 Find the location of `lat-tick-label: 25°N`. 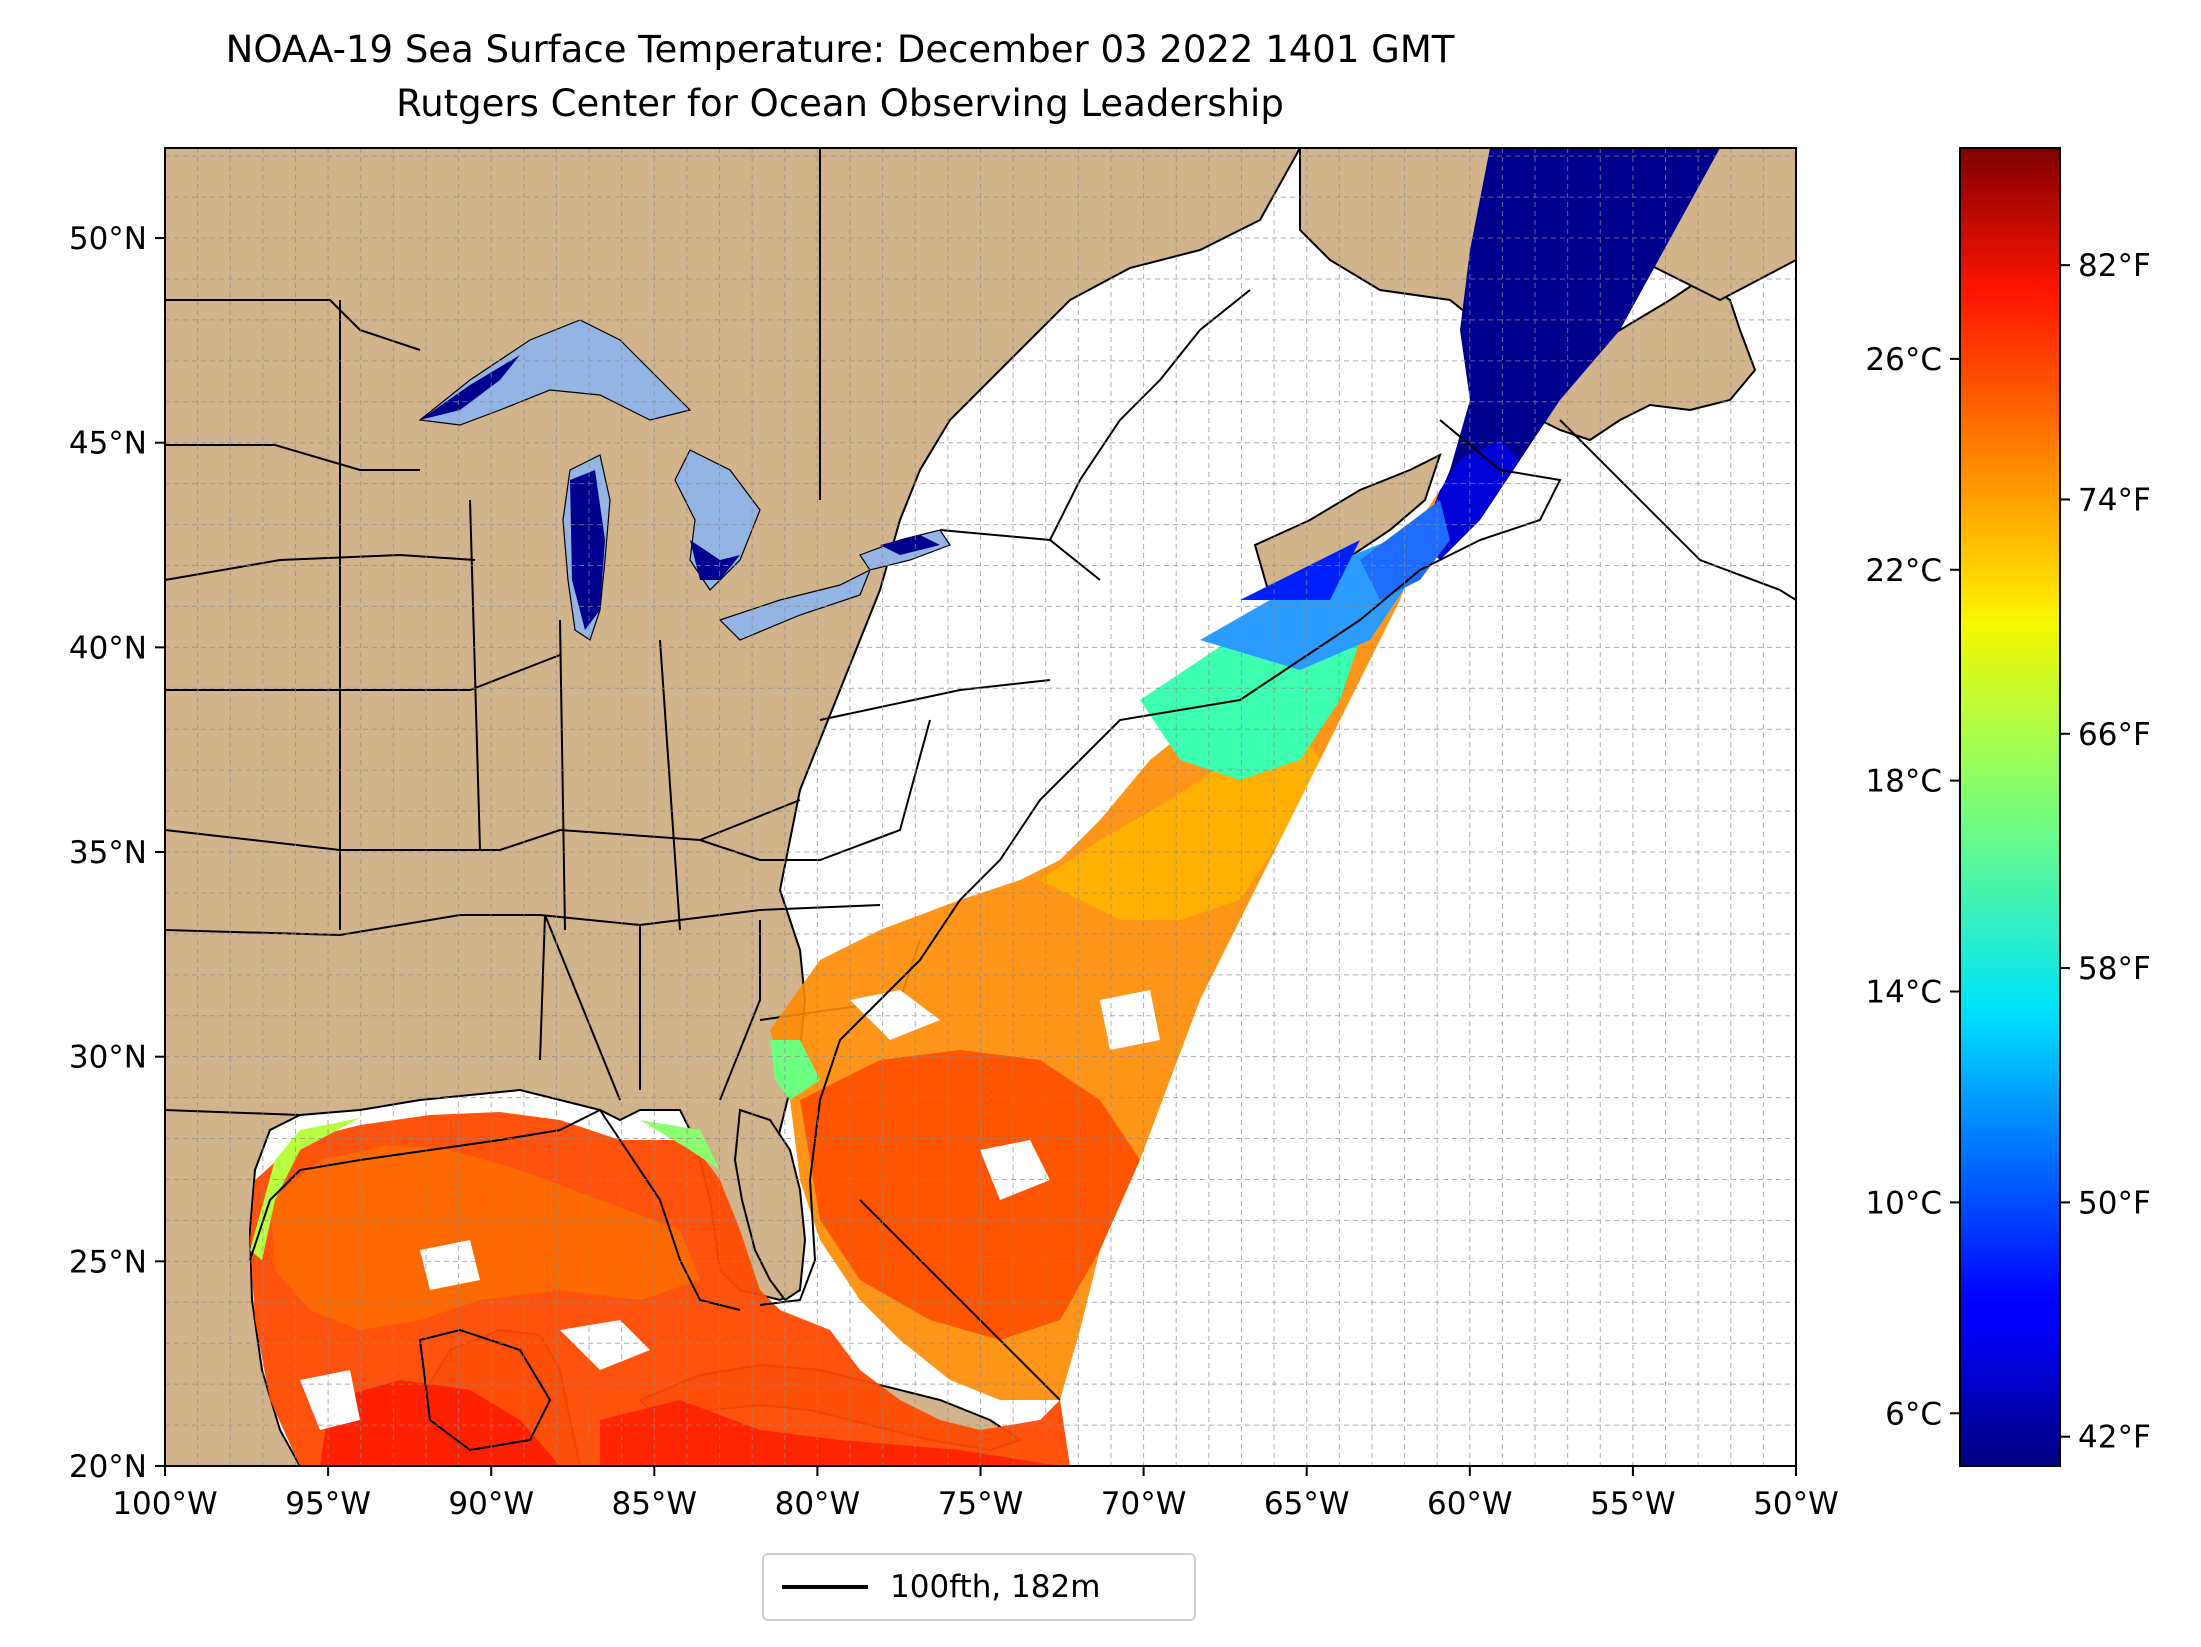

lat-tick-label: 25°N is located at coordinates (108, 1262).